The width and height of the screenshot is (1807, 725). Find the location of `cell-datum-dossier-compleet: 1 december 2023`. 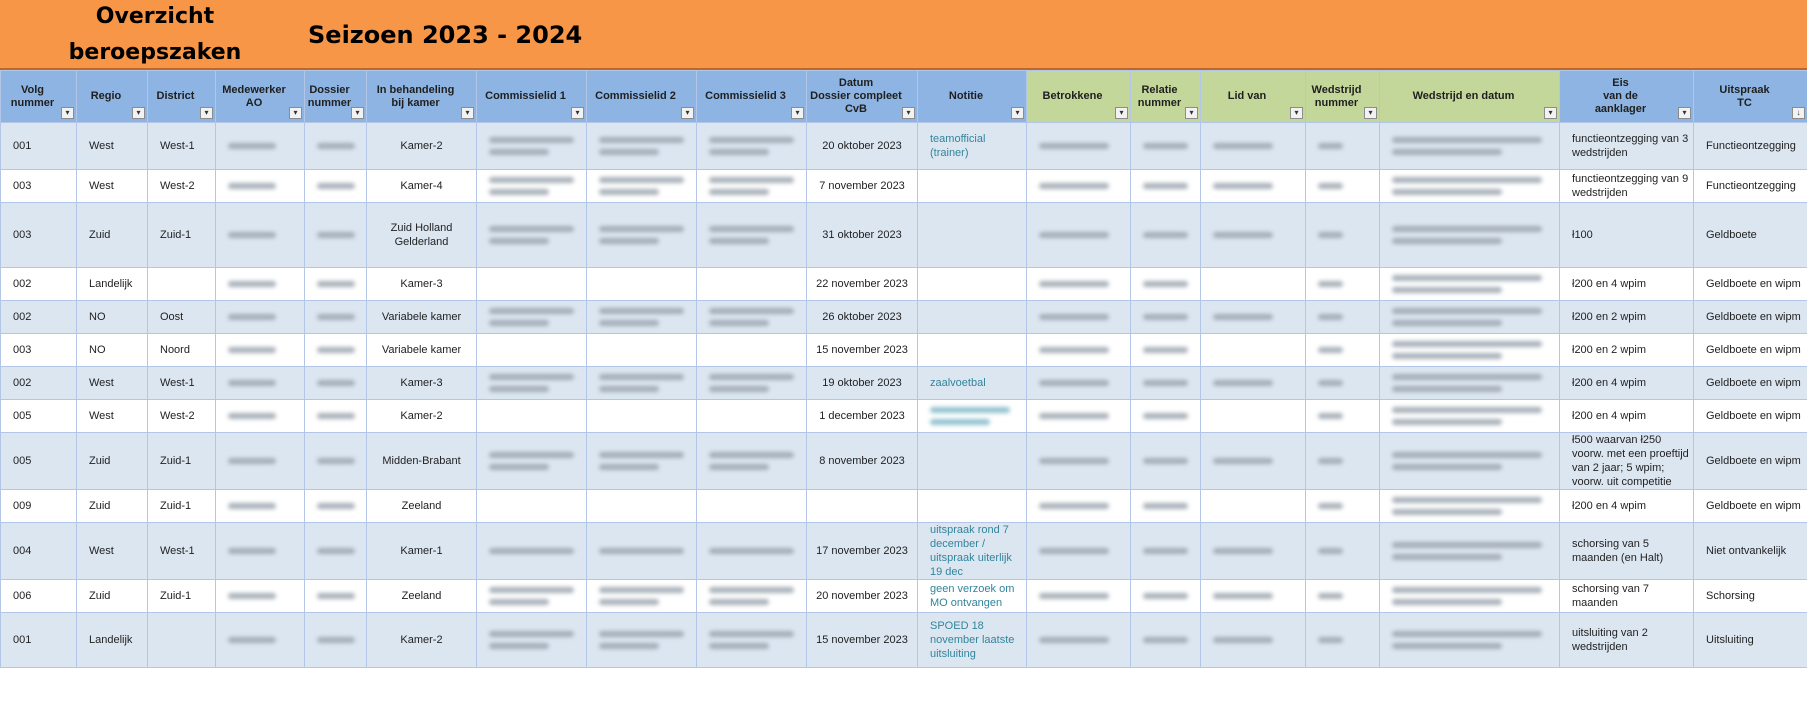

cell-datum-dossier-compleet: 1 december 2023 is located at coordinates (862, 416).